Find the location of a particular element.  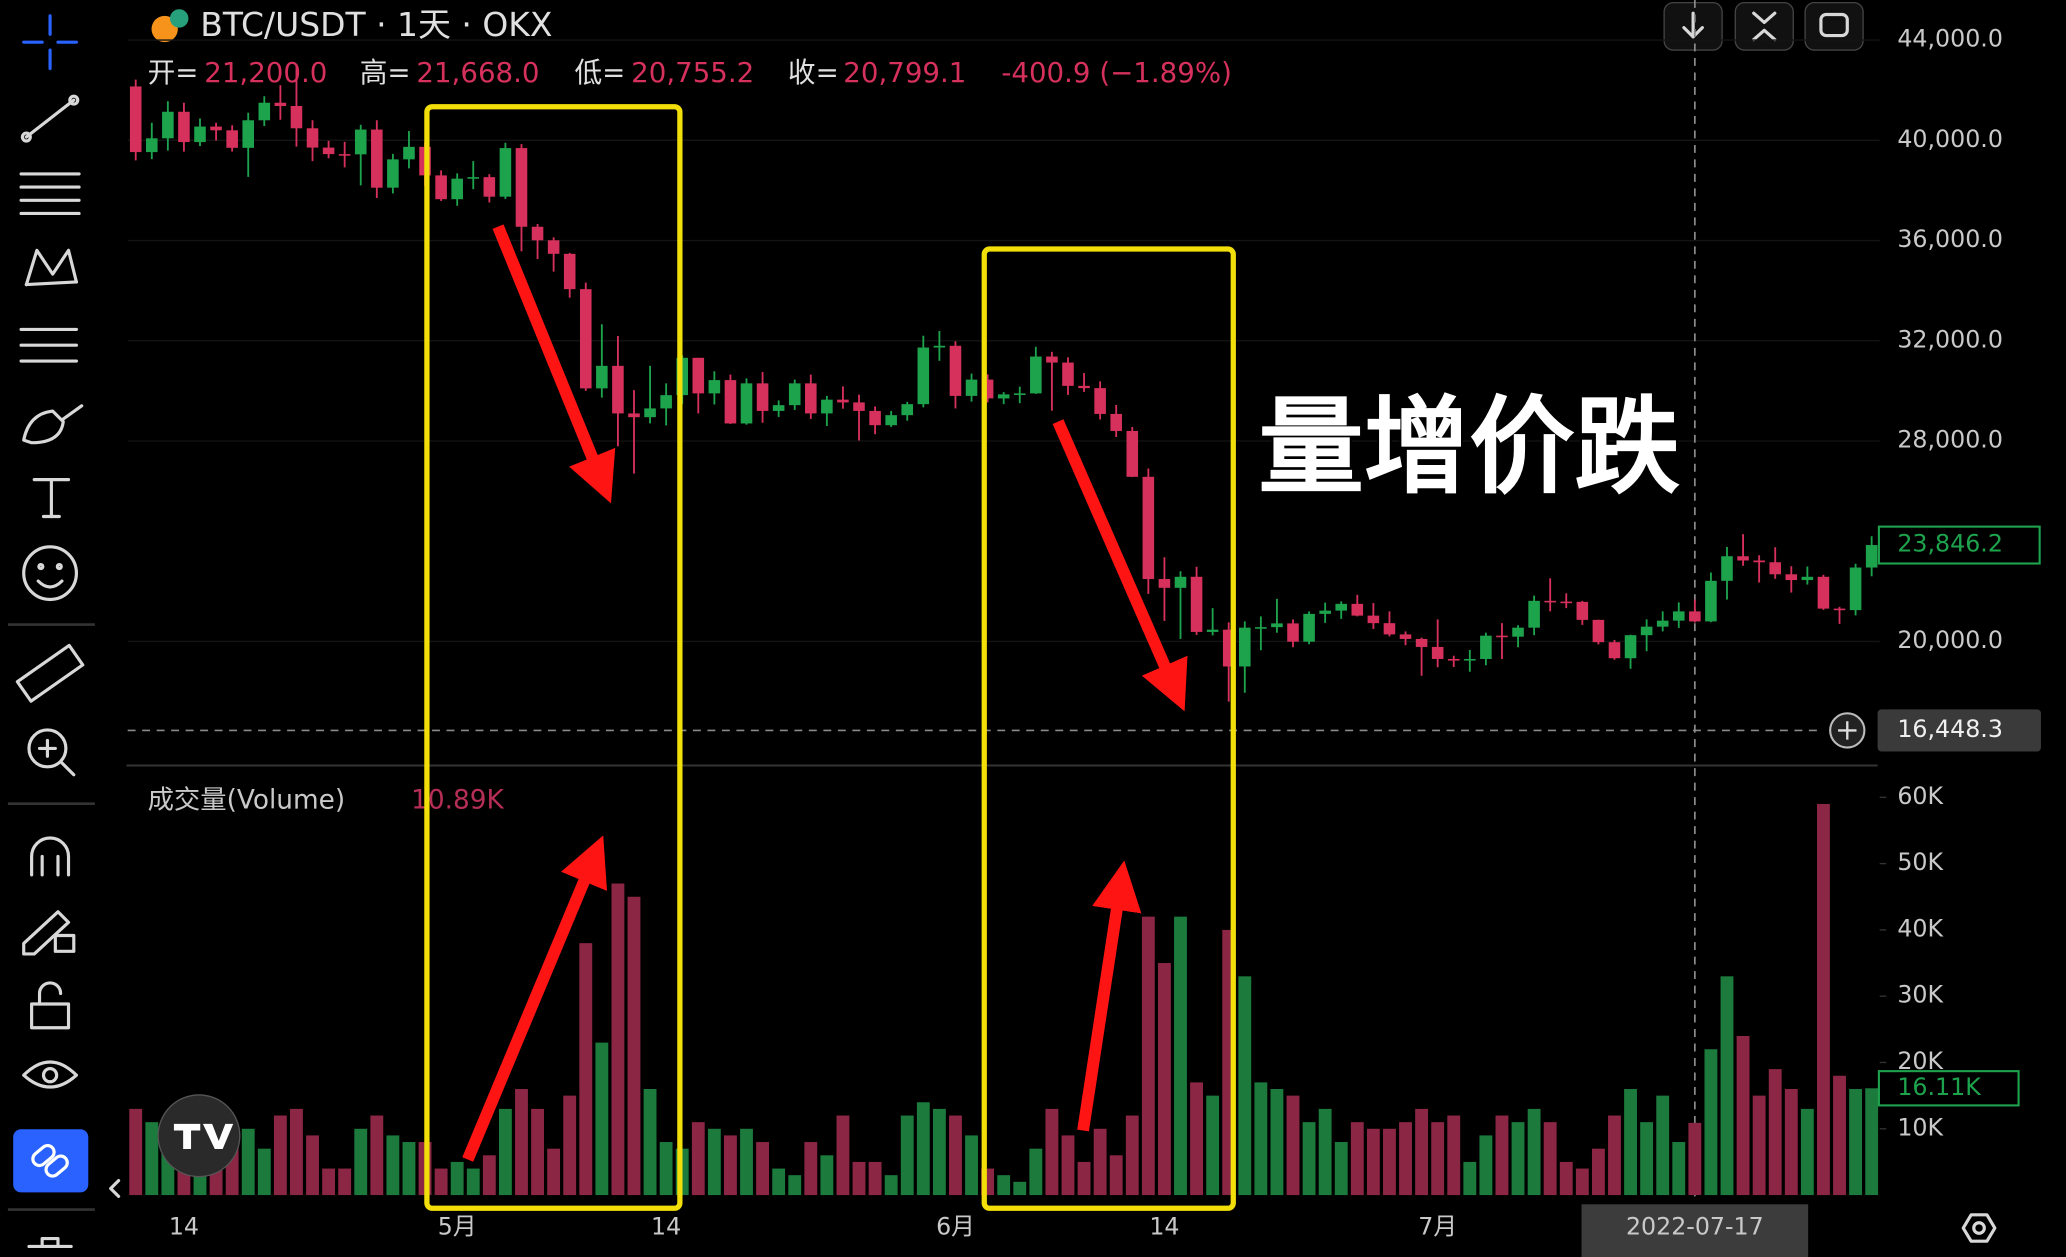

down-arrow is located at coordinates (554, 364).